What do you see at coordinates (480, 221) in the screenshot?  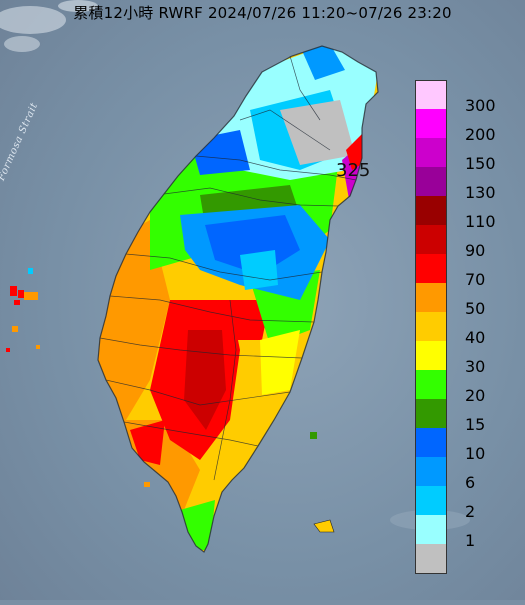 I see `legend-label: 110` at bounding box center [480, 221].